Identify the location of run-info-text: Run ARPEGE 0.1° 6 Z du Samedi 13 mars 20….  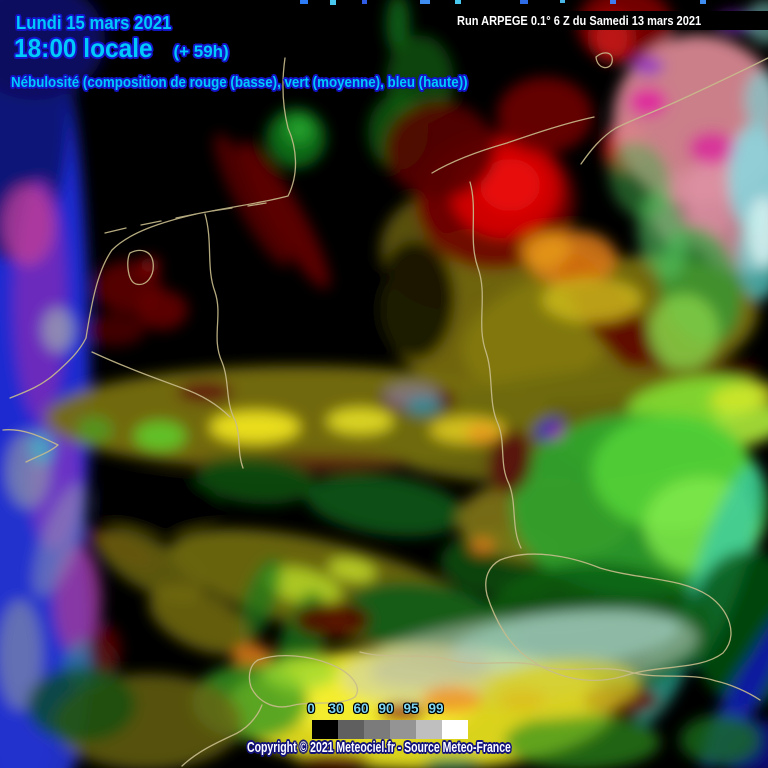
(579, 20).